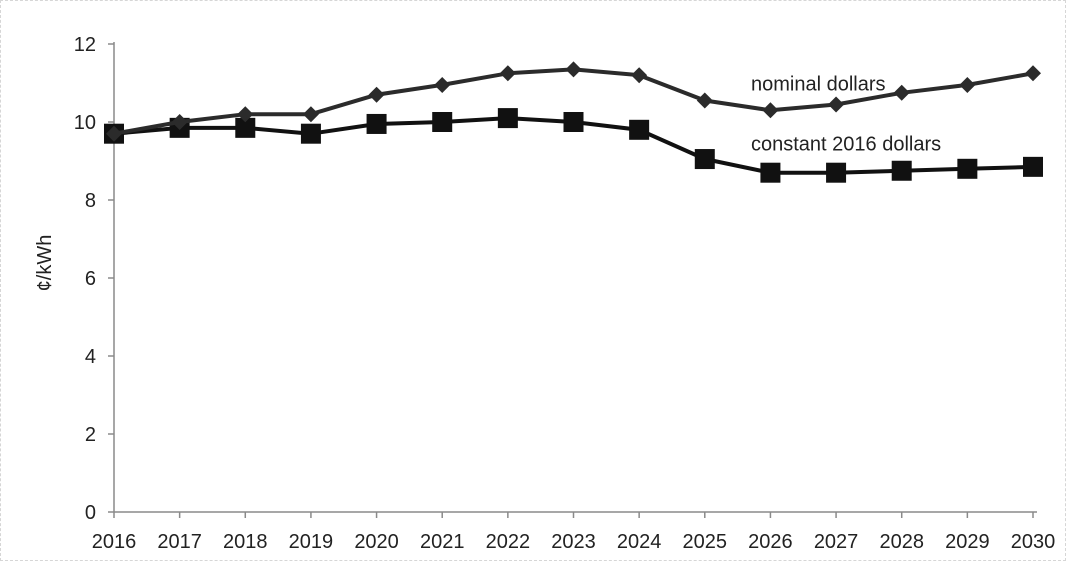 The image size is (1066, 562). What do you see at coordinates (376, 542) in the screenshot?
I see `x-tick-label: 2020` at bounding box center [376, 542].